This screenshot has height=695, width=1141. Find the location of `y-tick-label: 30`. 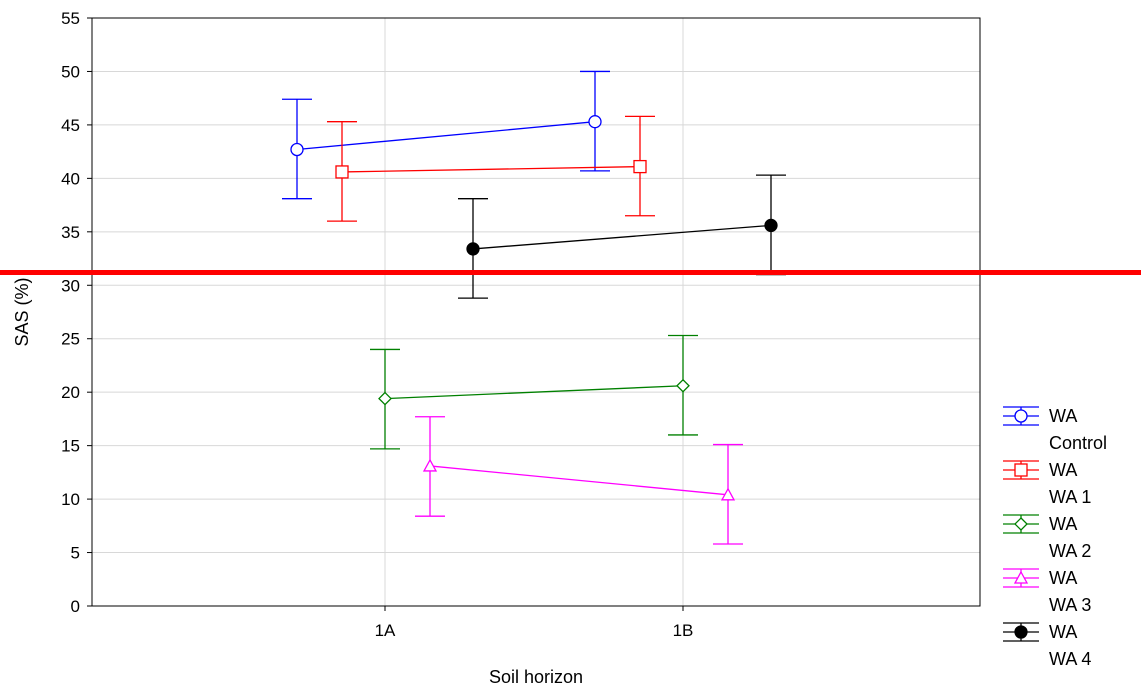

y-tick-label: 30 is located at coordinates (70, 285).